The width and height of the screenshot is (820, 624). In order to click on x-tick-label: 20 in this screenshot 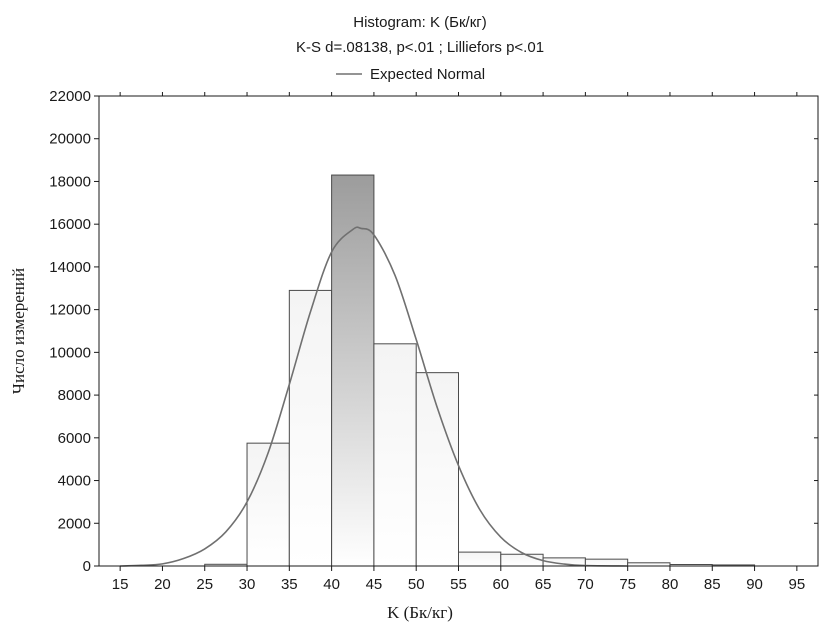, I will do `click(162, 584)`.